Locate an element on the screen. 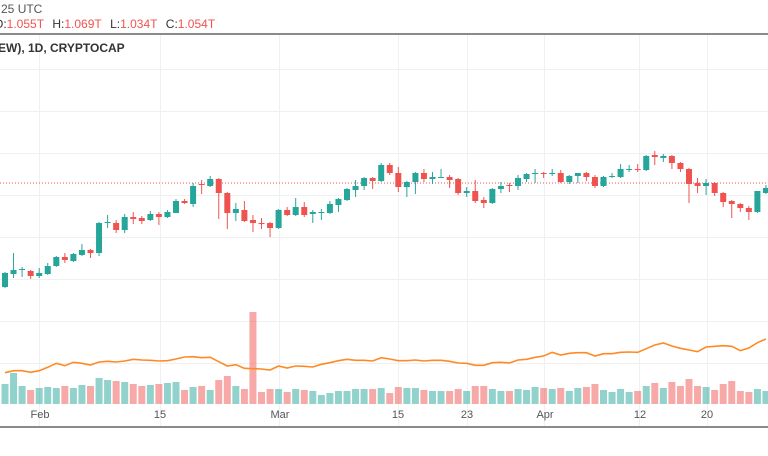  open-value: 1.055T is located at coordinates (25, 24).